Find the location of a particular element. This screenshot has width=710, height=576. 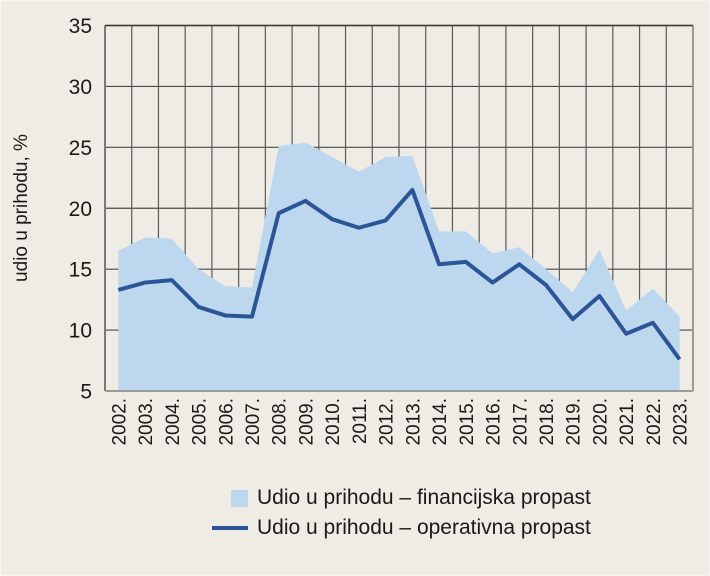

legend-label: Udio u prihodu – financijska propast is located at coordinates (424, 497).